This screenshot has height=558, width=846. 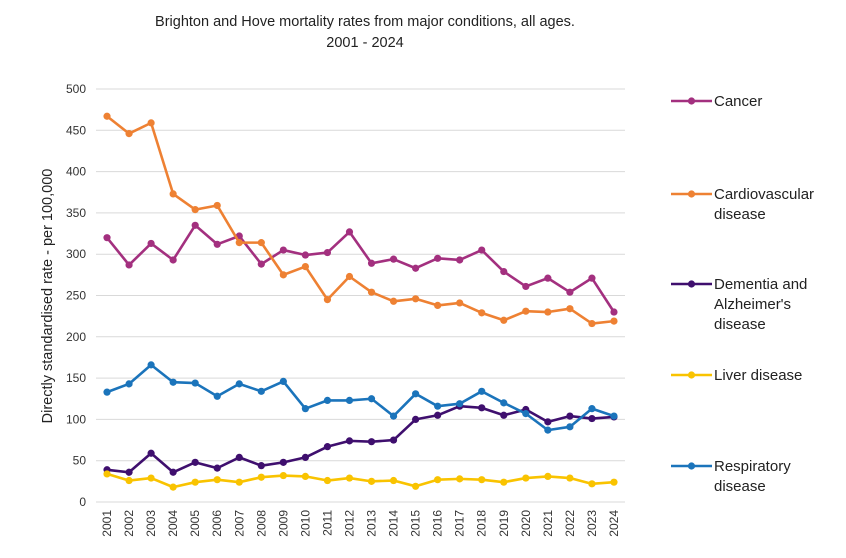 What do you see at coordinates (592, 523) in the screenshot?
I see `x-tick-label: 2023` at bounding box center [592, 523].